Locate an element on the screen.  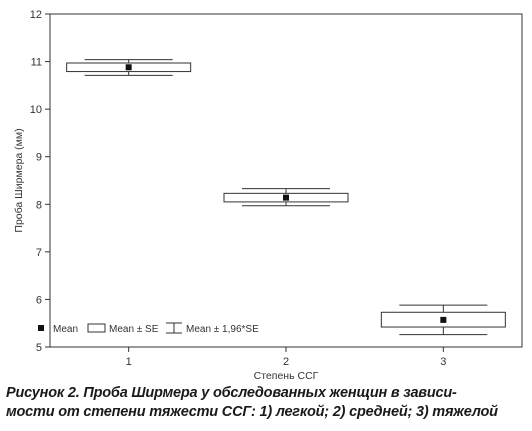
legend-mean-label: Mean is located at coordinates (65, 329).